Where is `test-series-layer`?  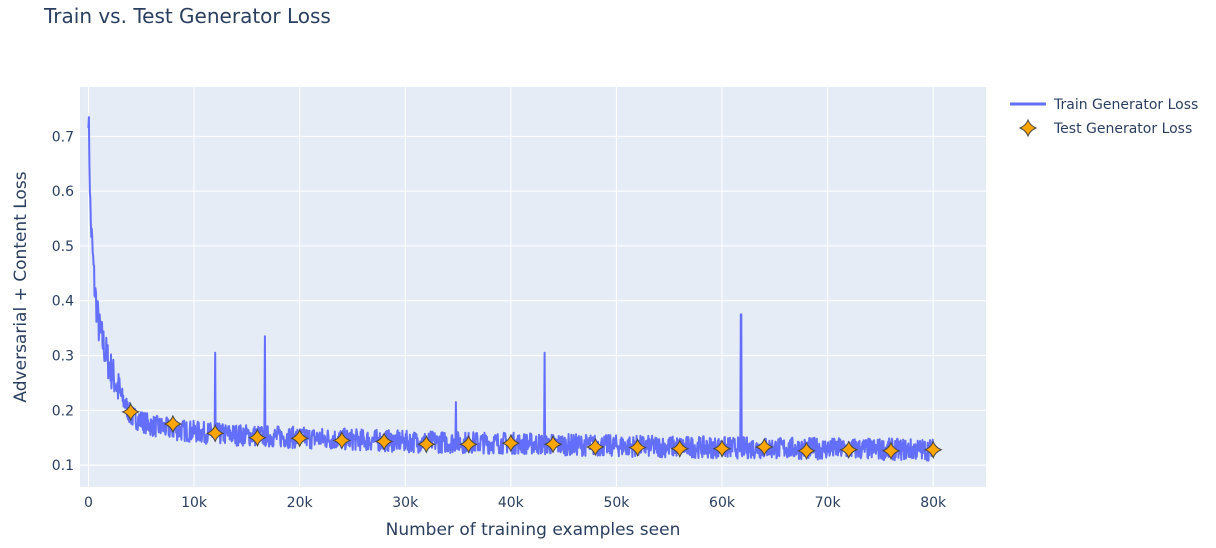
test-series-layer is located at coordinates (532, 431).